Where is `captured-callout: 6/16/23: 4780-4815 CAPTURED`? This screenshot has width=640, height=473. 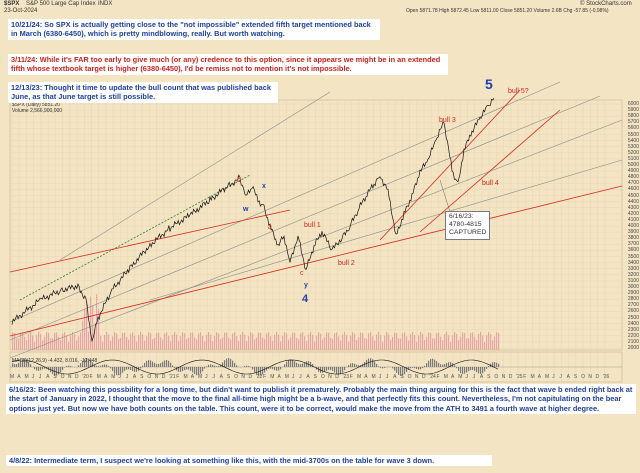 captured-callout: 6/16/23: 4780-4815 CAPTURED is located at coordinates (468, 225).